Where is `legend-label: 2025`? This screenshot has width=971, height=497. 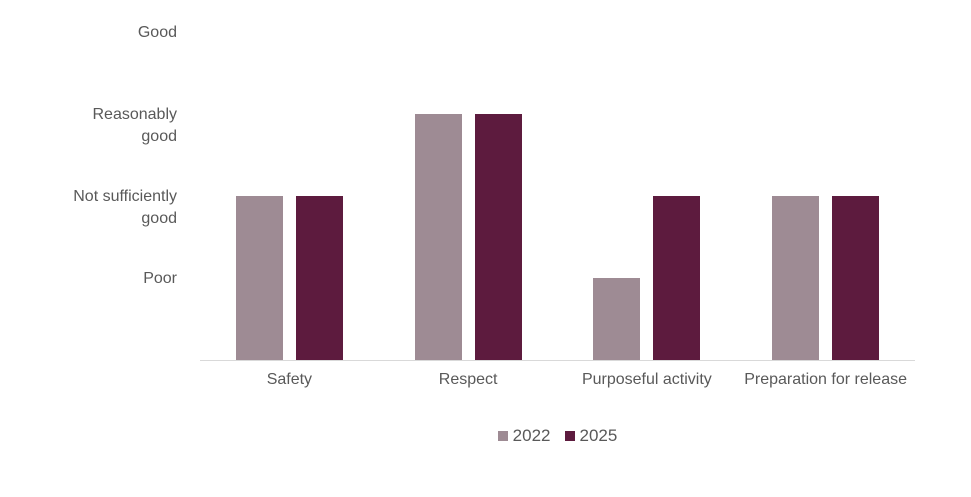
legend-label: 2025 is located at coordinates (598, 435).